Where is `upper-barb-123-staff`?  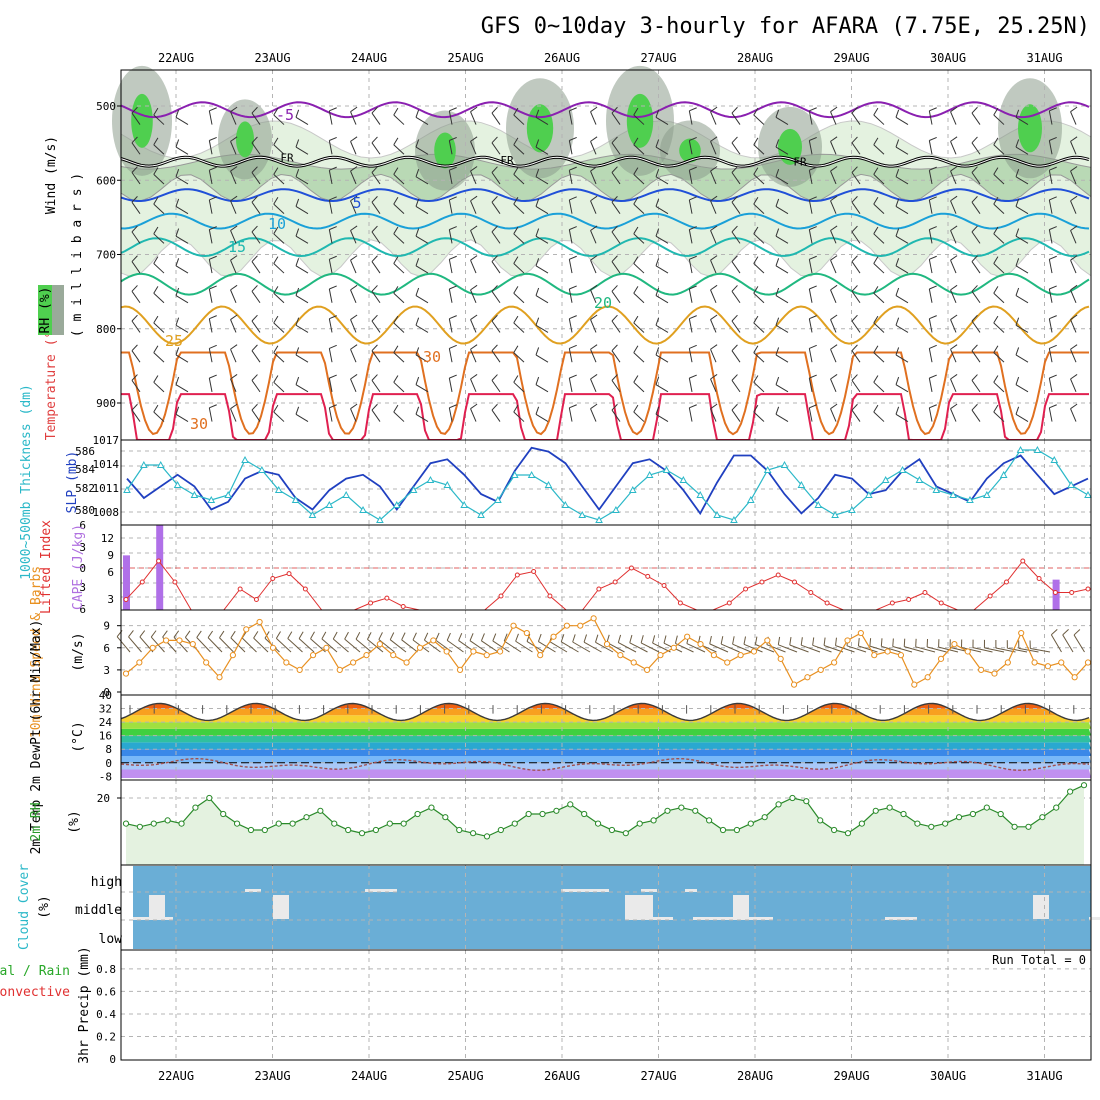 upper-barb-123-staff is located at coordinates (399, 179).